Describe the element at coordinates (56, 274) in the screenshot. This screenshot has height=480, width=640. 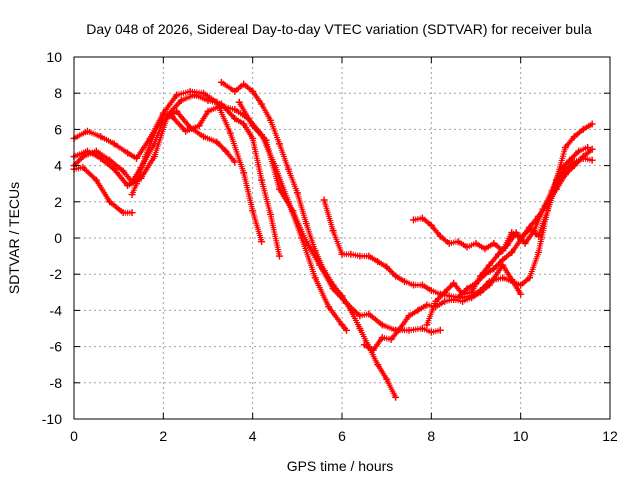
I see `y-tick-label: -2` at that location.